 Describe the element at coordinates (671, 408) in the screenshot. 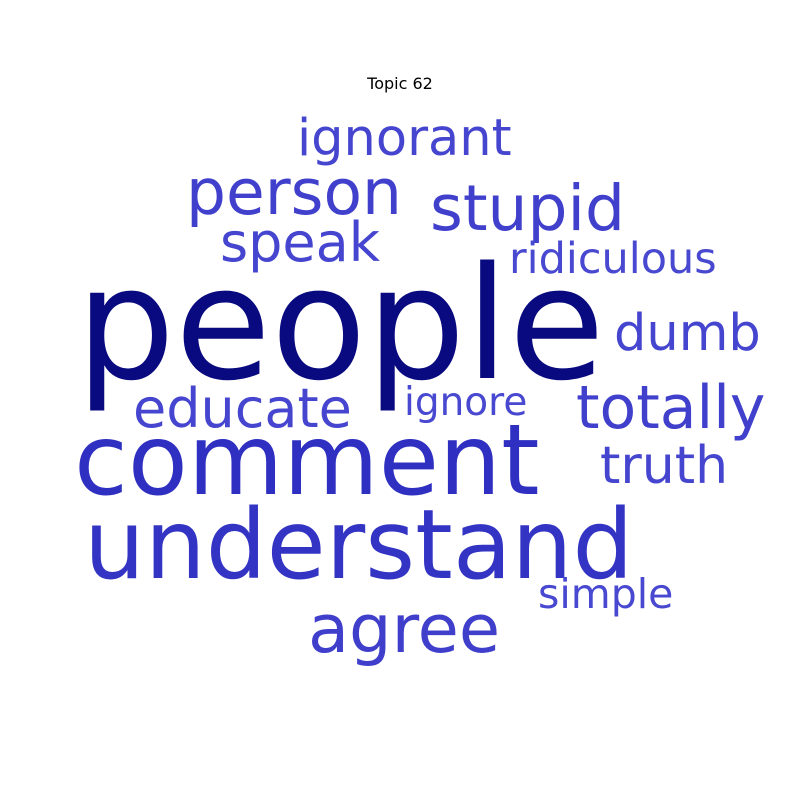

I see `word-totally: totally` at that location.